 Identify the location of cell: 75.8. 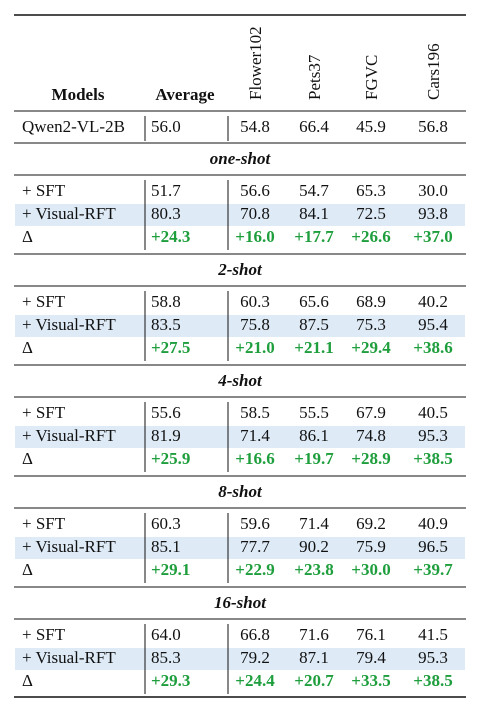
(255, 324).